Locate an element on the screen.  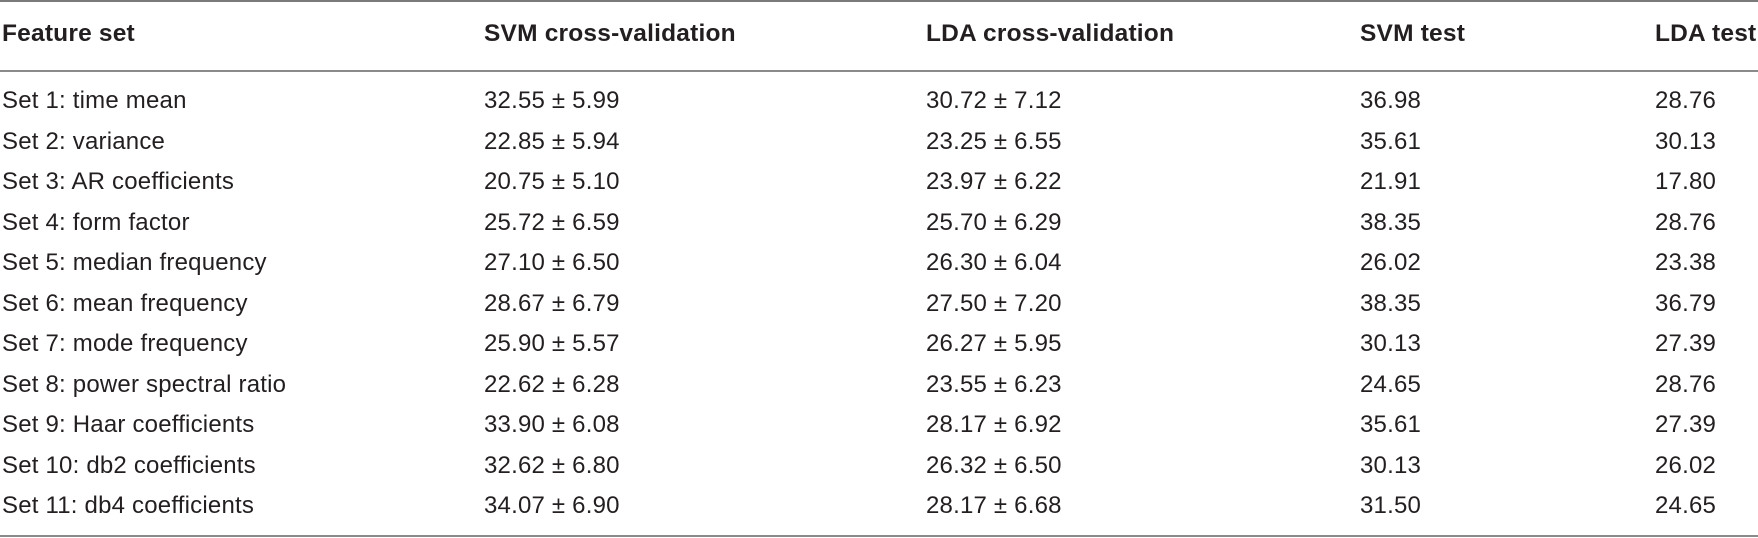
cell-feature-set: Set 8: power spectral ratio is located at coordinates (144, 384).